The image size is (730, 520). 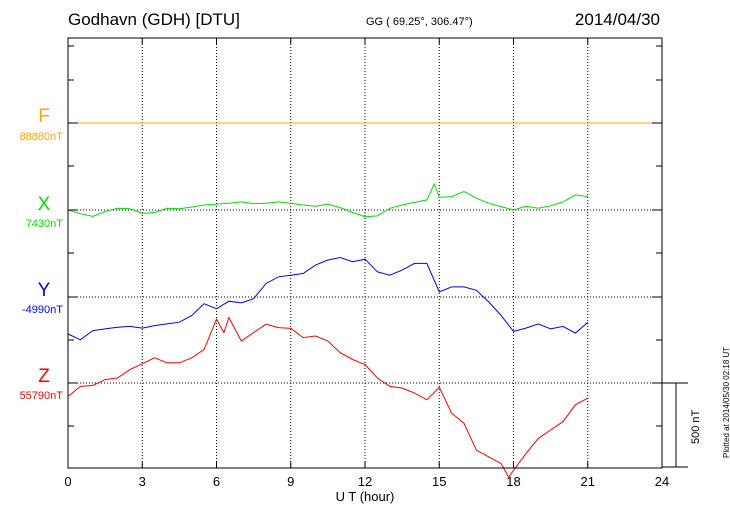 I want to click on series-label-y: Y, so click(x=44, y=290).